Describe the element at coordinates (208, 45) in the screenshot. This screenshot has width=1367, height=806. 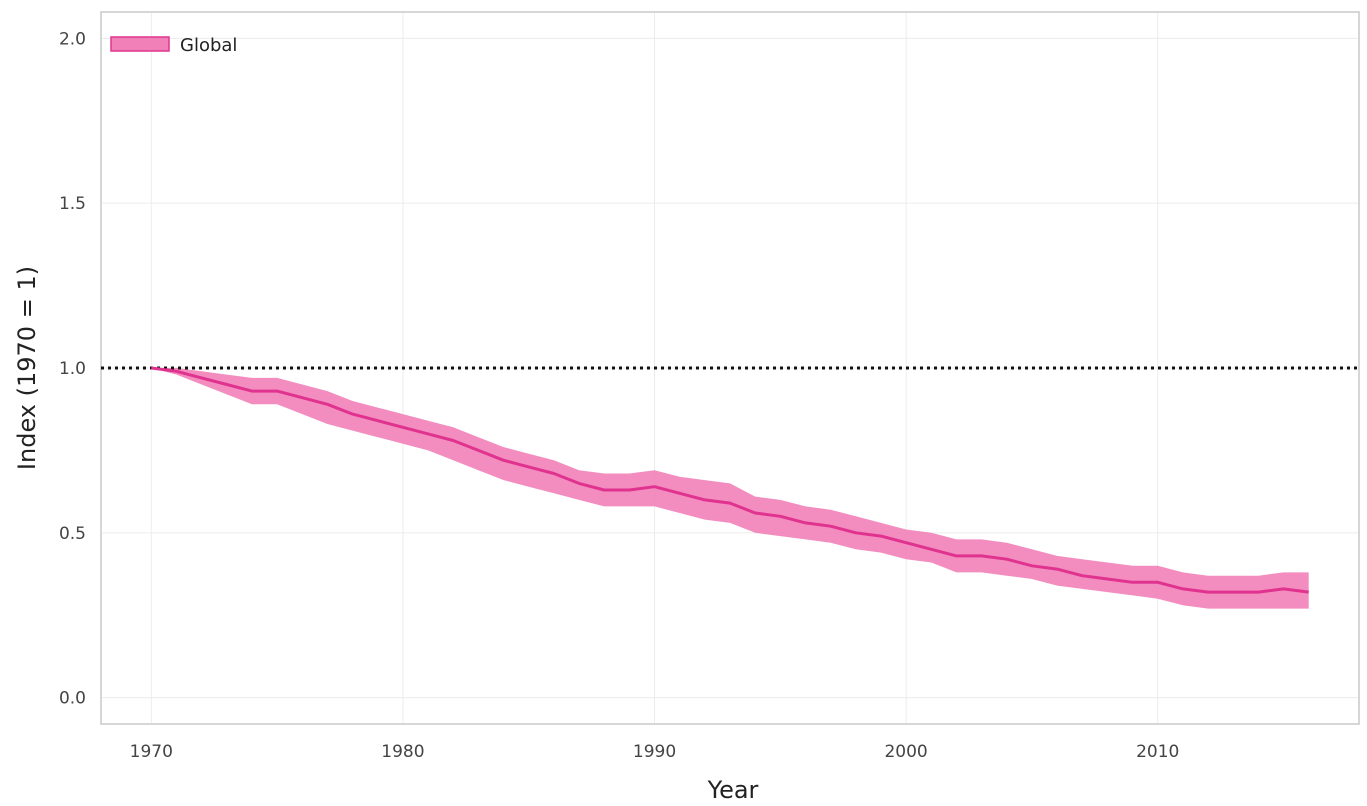
I see `legend-label-global: Global` at that location.